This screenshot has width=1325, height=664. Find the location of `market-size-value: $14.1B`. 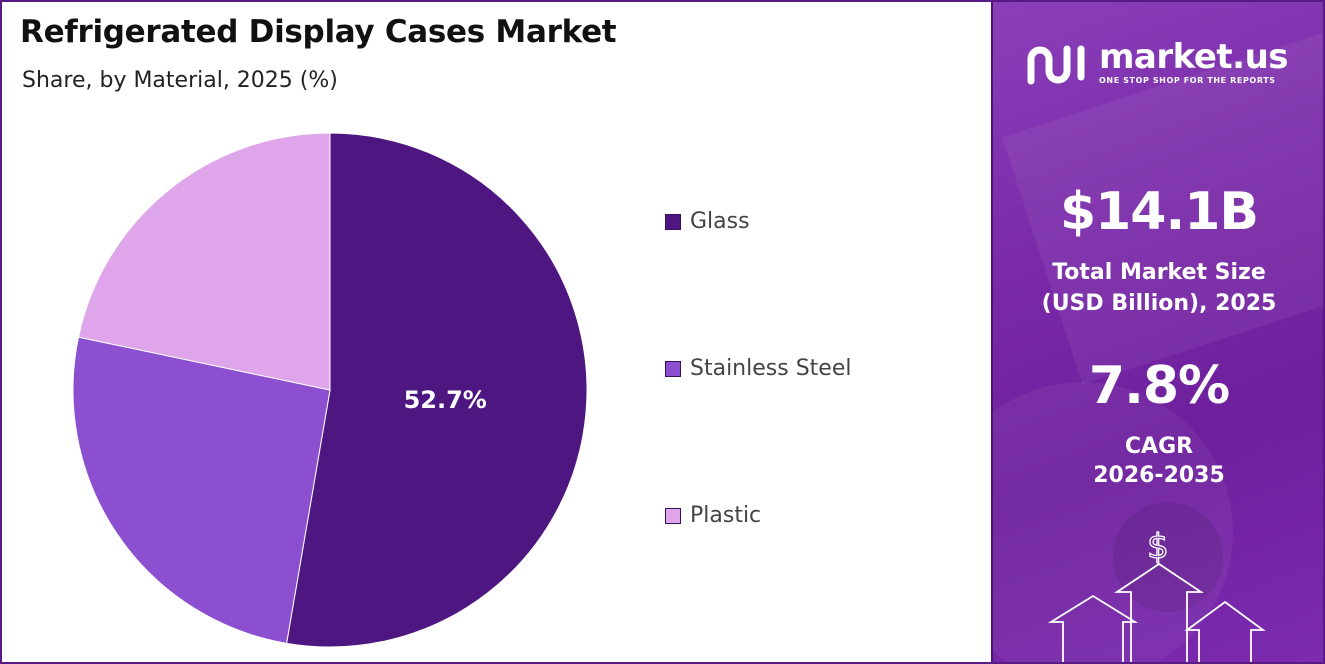

market-size-value: $14.1B is located at coordinates (1159, 212).